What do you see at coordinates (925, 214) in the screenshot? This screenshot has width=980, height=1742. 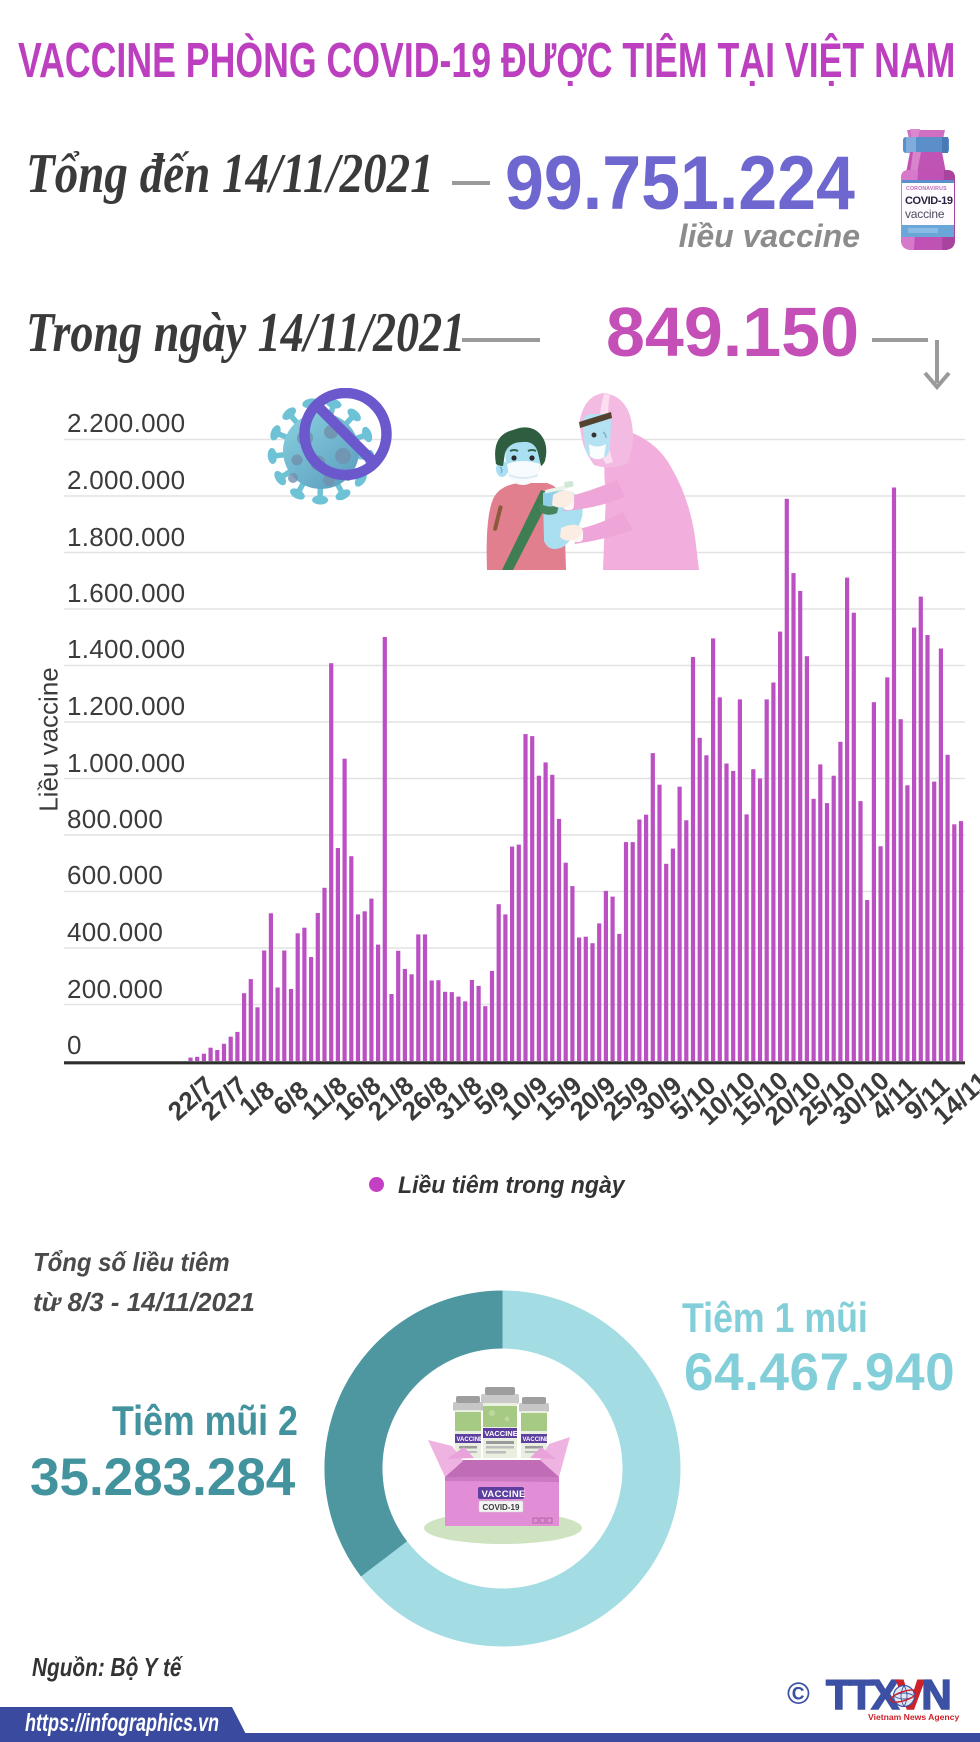 I see `svg-text: vaccine` at bounding box center [925, 214].